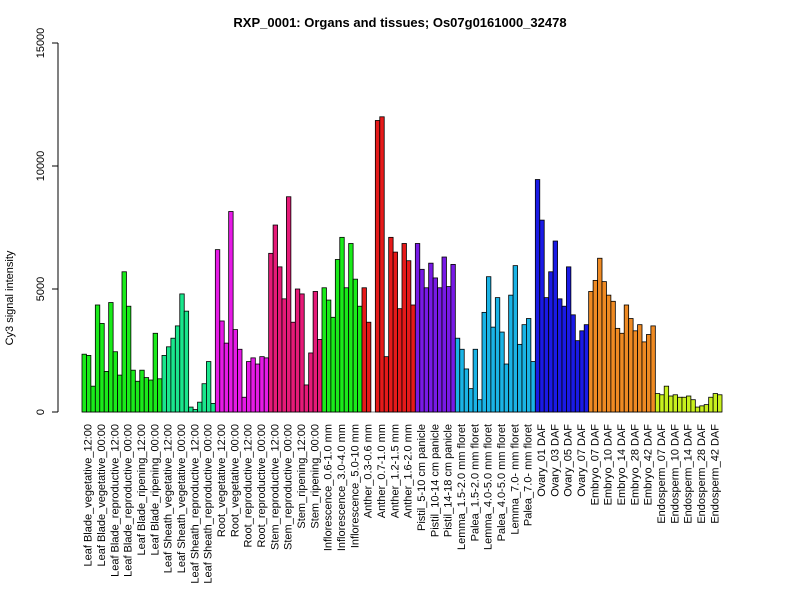 The image size is (800, 600). I want to click on category-label: Leaf Blade_vegetative_00:00, so click(102, 495).